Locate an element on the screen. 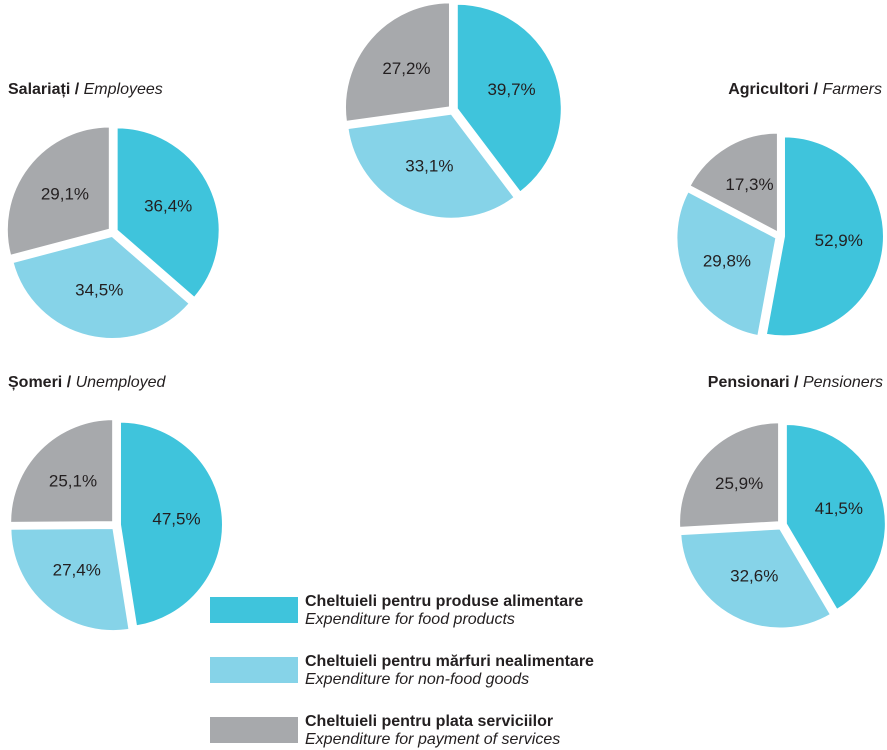  legend-name: Cheltuieli pentru produse alimentare is located at coordinates (444, 601).